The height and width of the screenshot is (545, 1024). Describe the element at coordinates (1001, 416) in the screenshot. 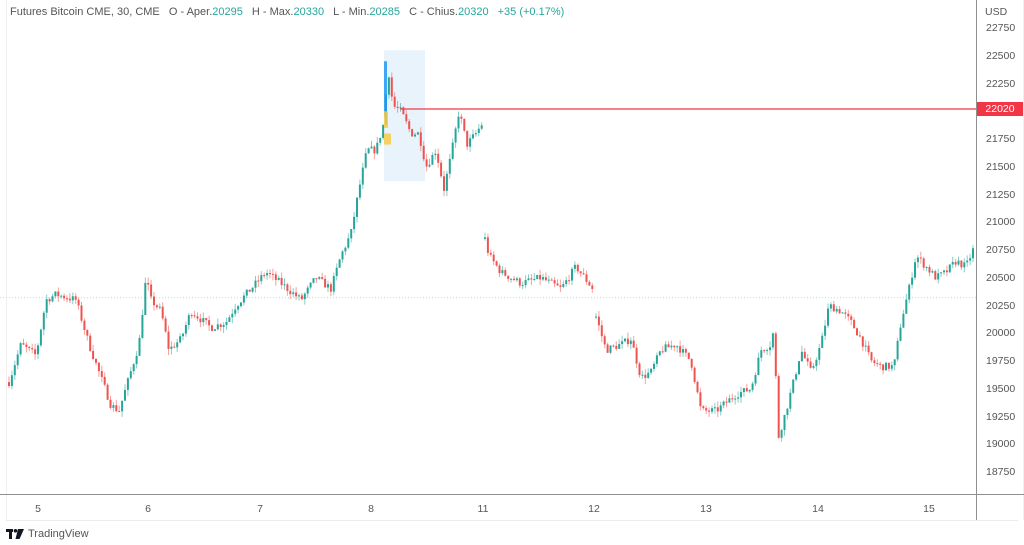

I see `price-tick: 19250` at that location.